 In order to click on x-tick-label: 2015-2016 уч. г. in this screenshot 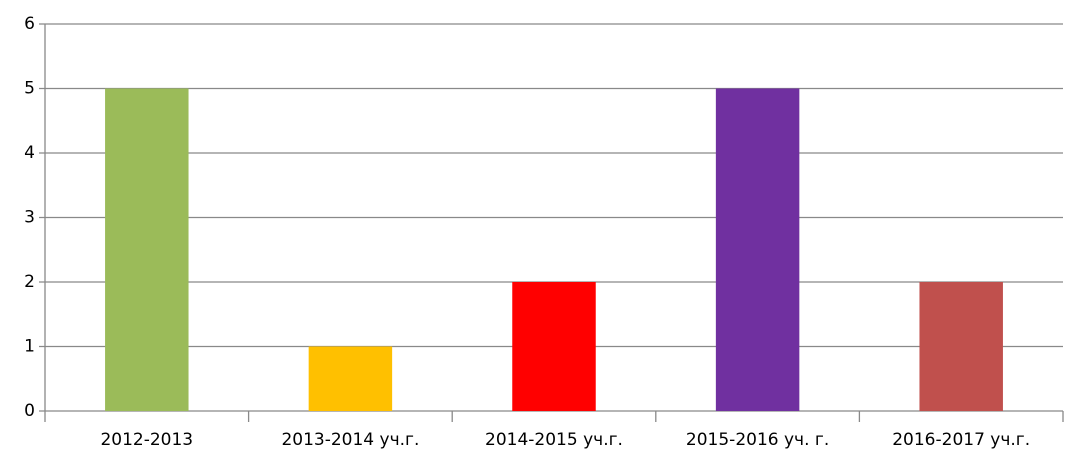, I will do `click(757, 440)`.